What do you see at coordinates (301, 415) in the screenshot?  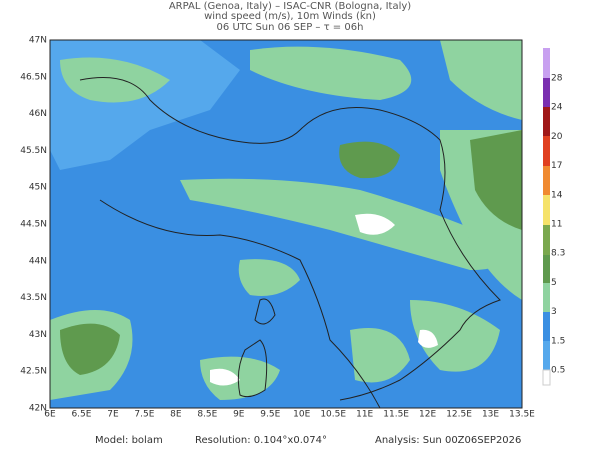 I see `lon-label: 10E` at bounding box center [301, 415].